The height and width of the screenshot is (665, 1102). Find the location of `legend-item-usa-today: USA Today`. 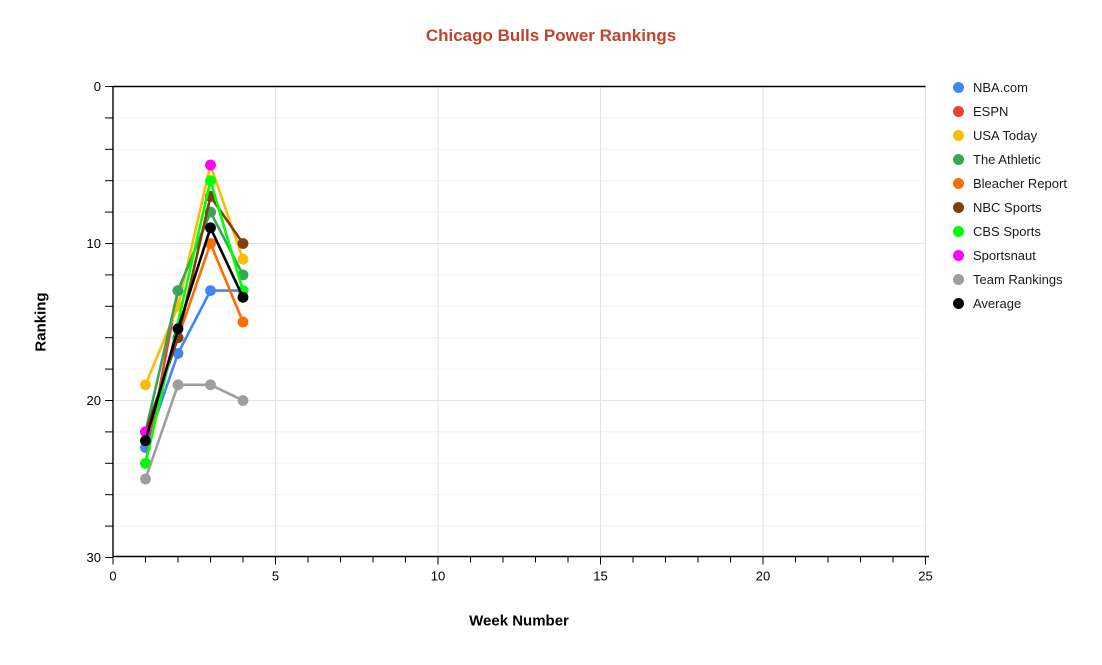

legend-item-usa-today: USA Today is located at coordinates (1010, 135).